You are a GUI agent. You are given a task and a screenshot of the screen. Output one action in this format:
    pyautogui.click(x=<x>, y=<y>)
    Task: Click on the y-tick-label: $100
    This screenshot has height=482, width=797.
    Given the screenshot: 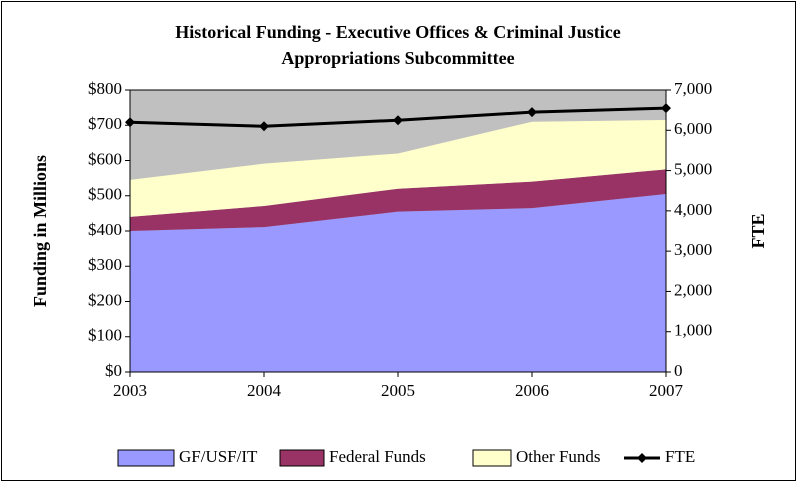 What is the action you would take?
    pyautogui.click(x=105, y=335)
    